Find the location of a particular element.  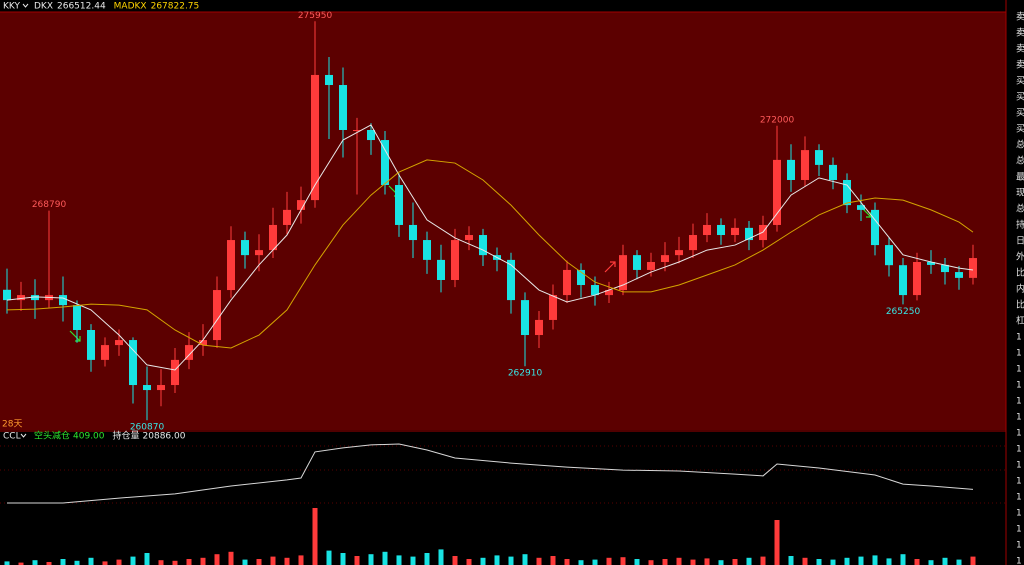

side-label: 持 is located at coordinates (1020, 225).